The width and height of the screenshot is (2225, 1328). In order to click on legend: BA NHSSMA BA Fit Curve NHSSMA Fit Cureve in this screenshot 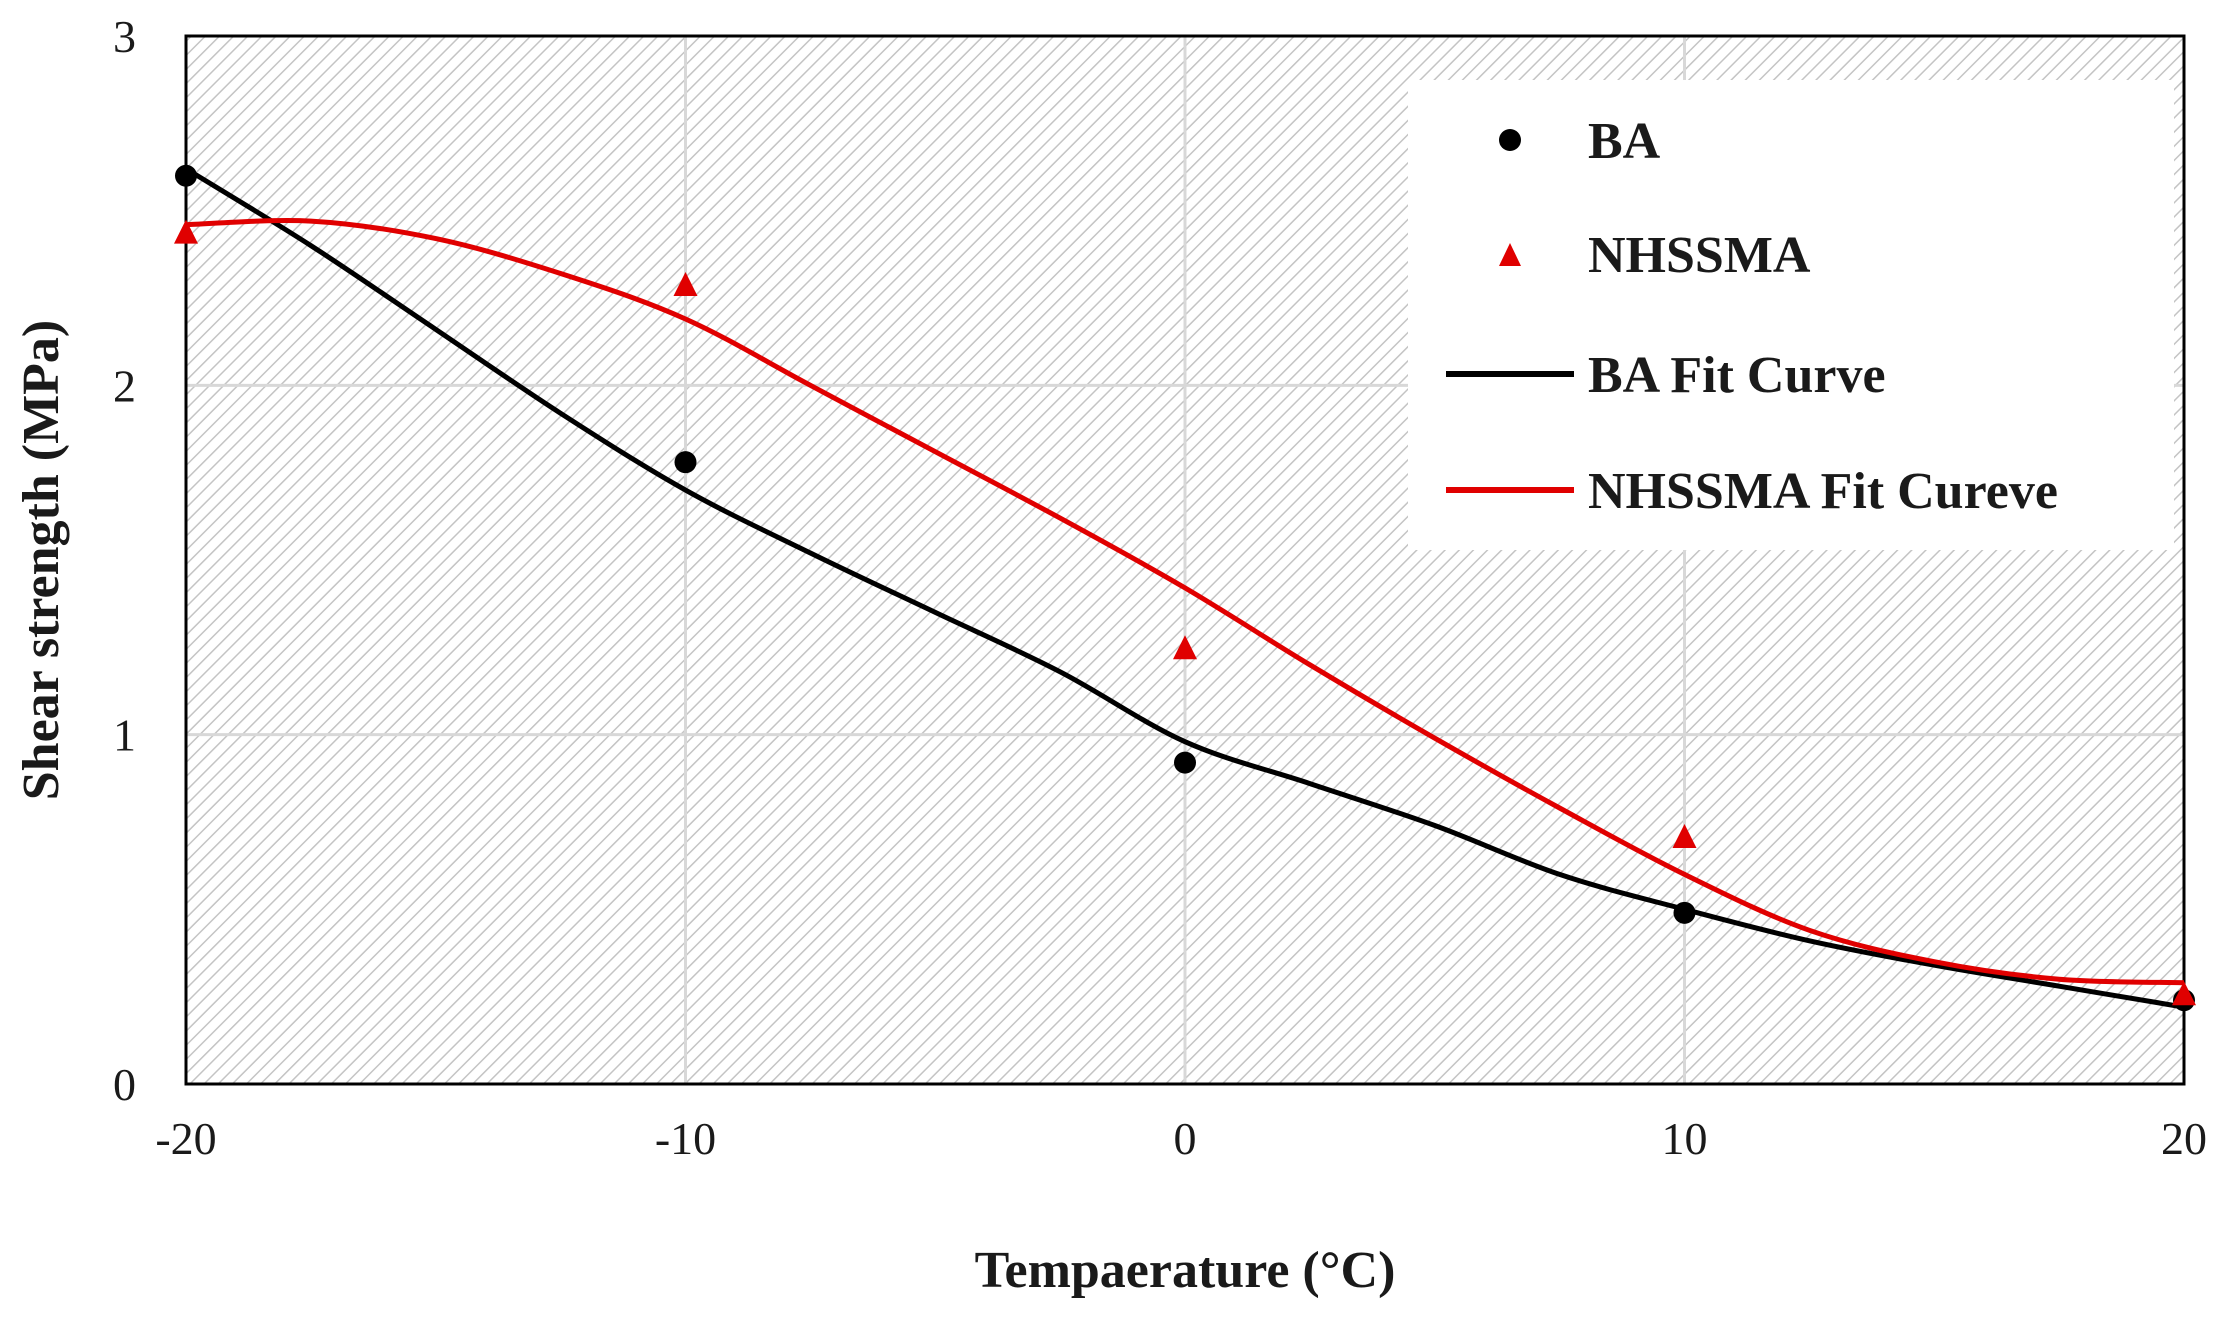, I will do `click(1791, 315)`.